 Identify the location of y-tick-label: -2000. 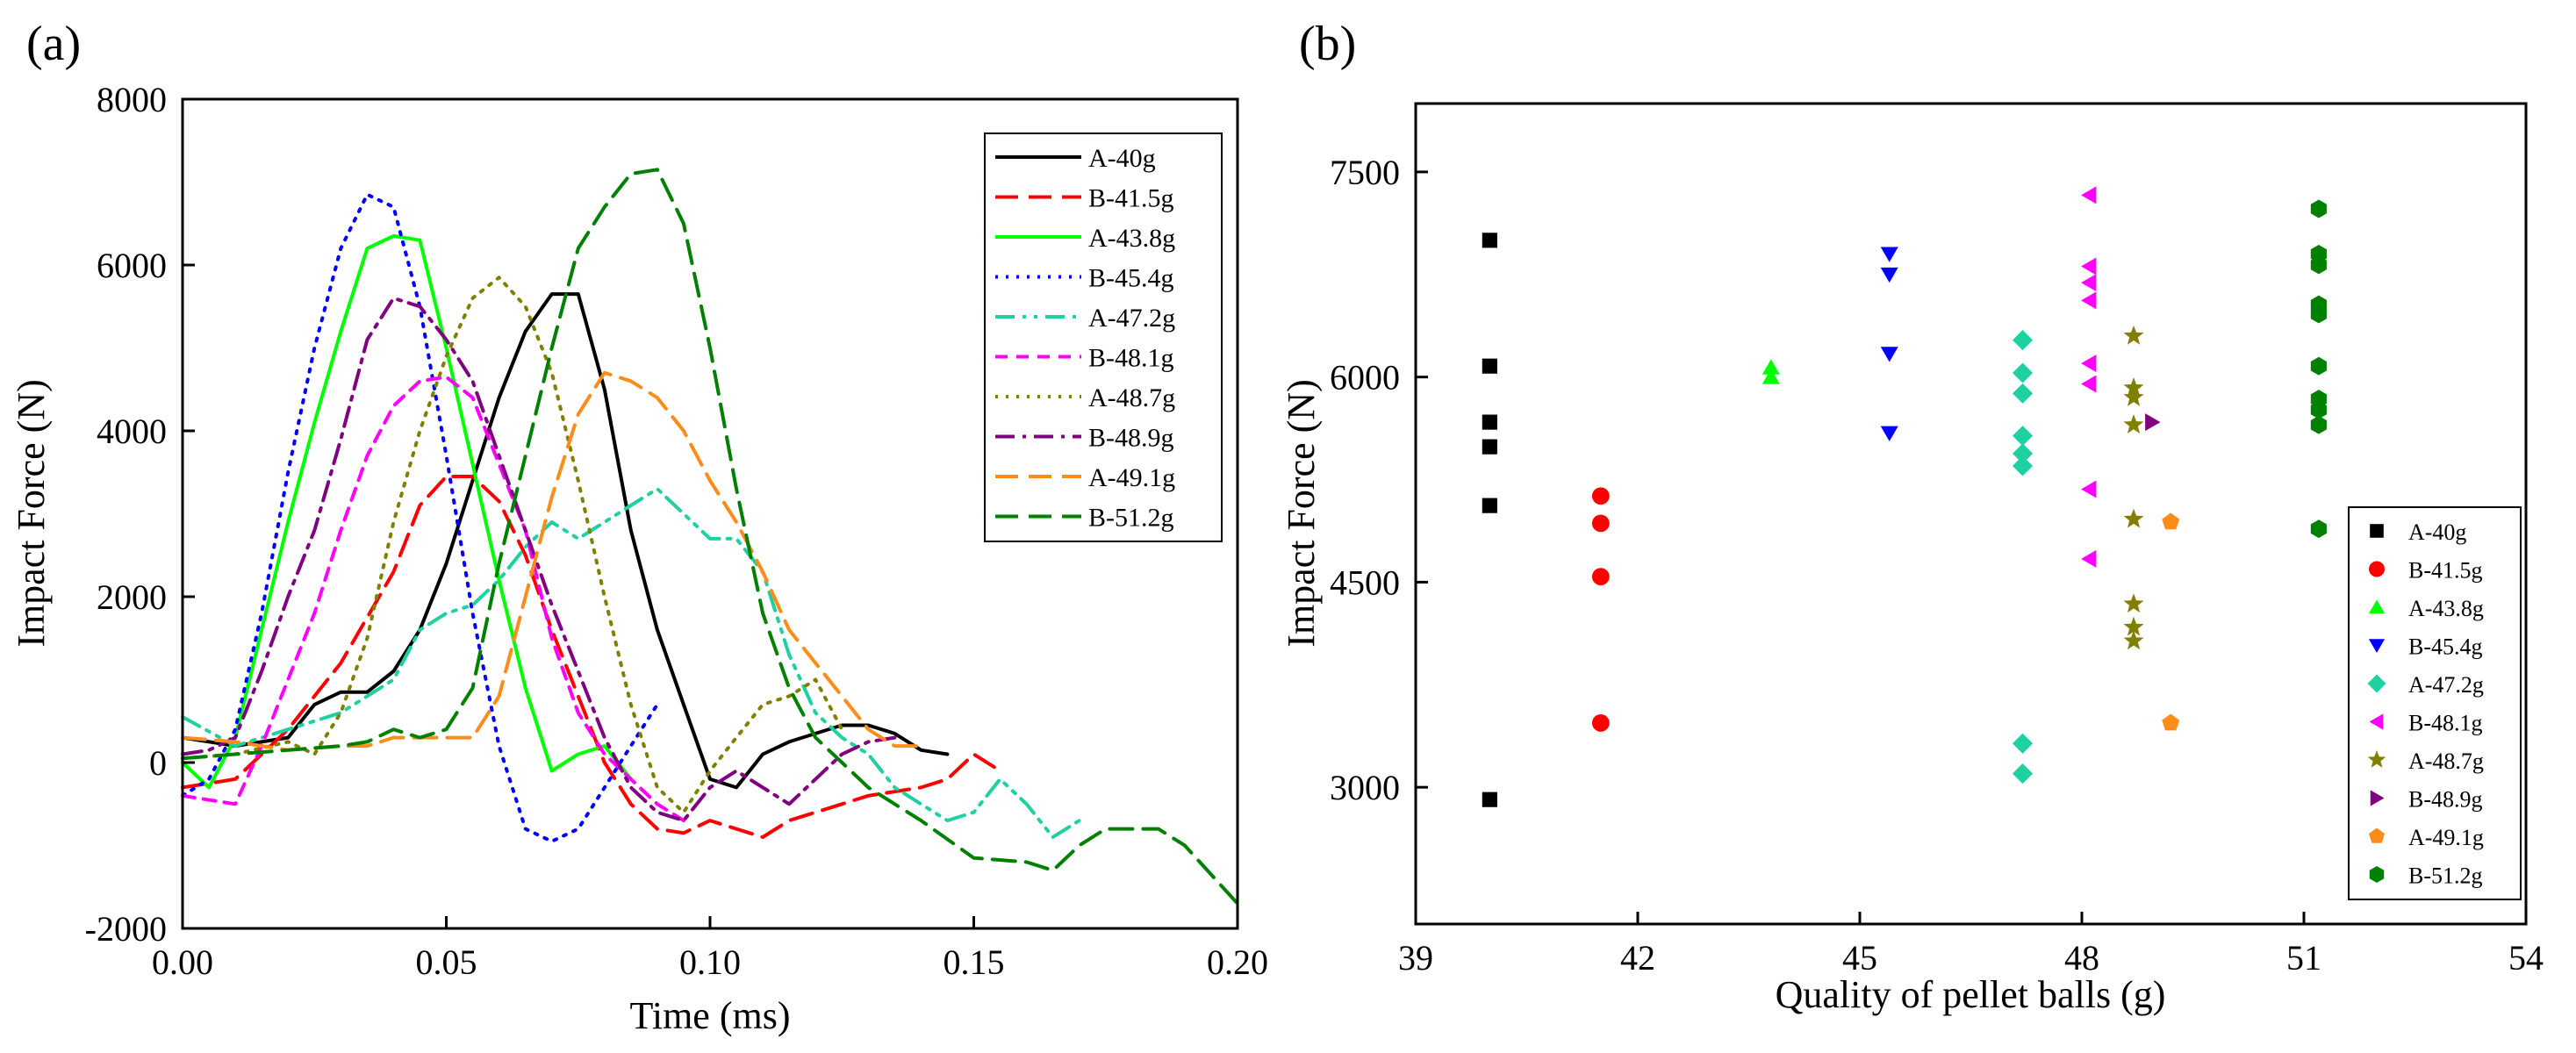
(126, 929).